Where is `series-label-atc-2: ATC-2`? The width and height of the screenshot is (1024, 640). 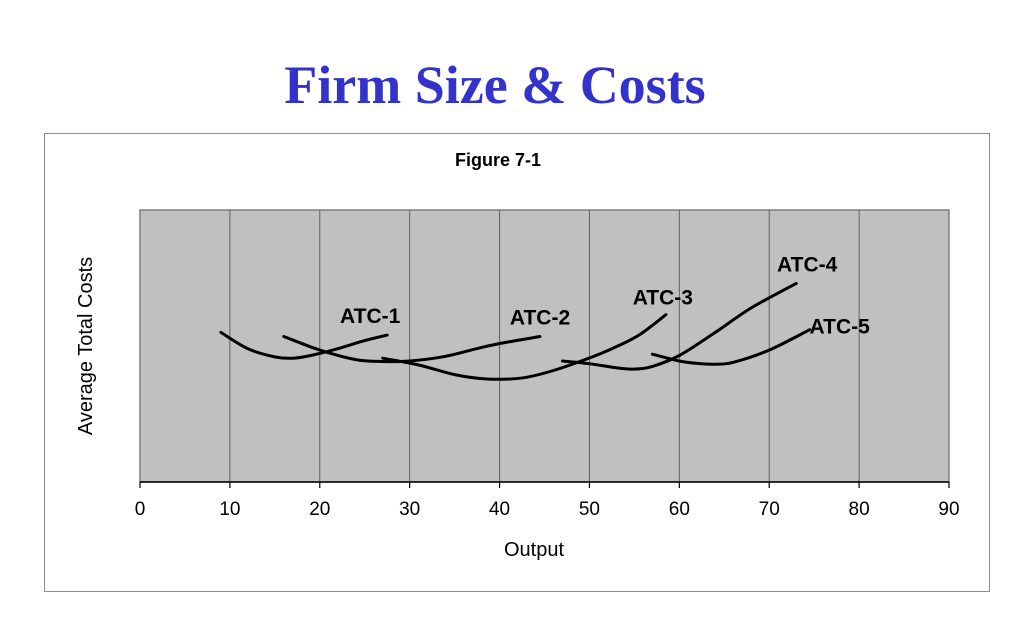
series-label-atc-2: ATC-2 is located at coordinates (540, 317).